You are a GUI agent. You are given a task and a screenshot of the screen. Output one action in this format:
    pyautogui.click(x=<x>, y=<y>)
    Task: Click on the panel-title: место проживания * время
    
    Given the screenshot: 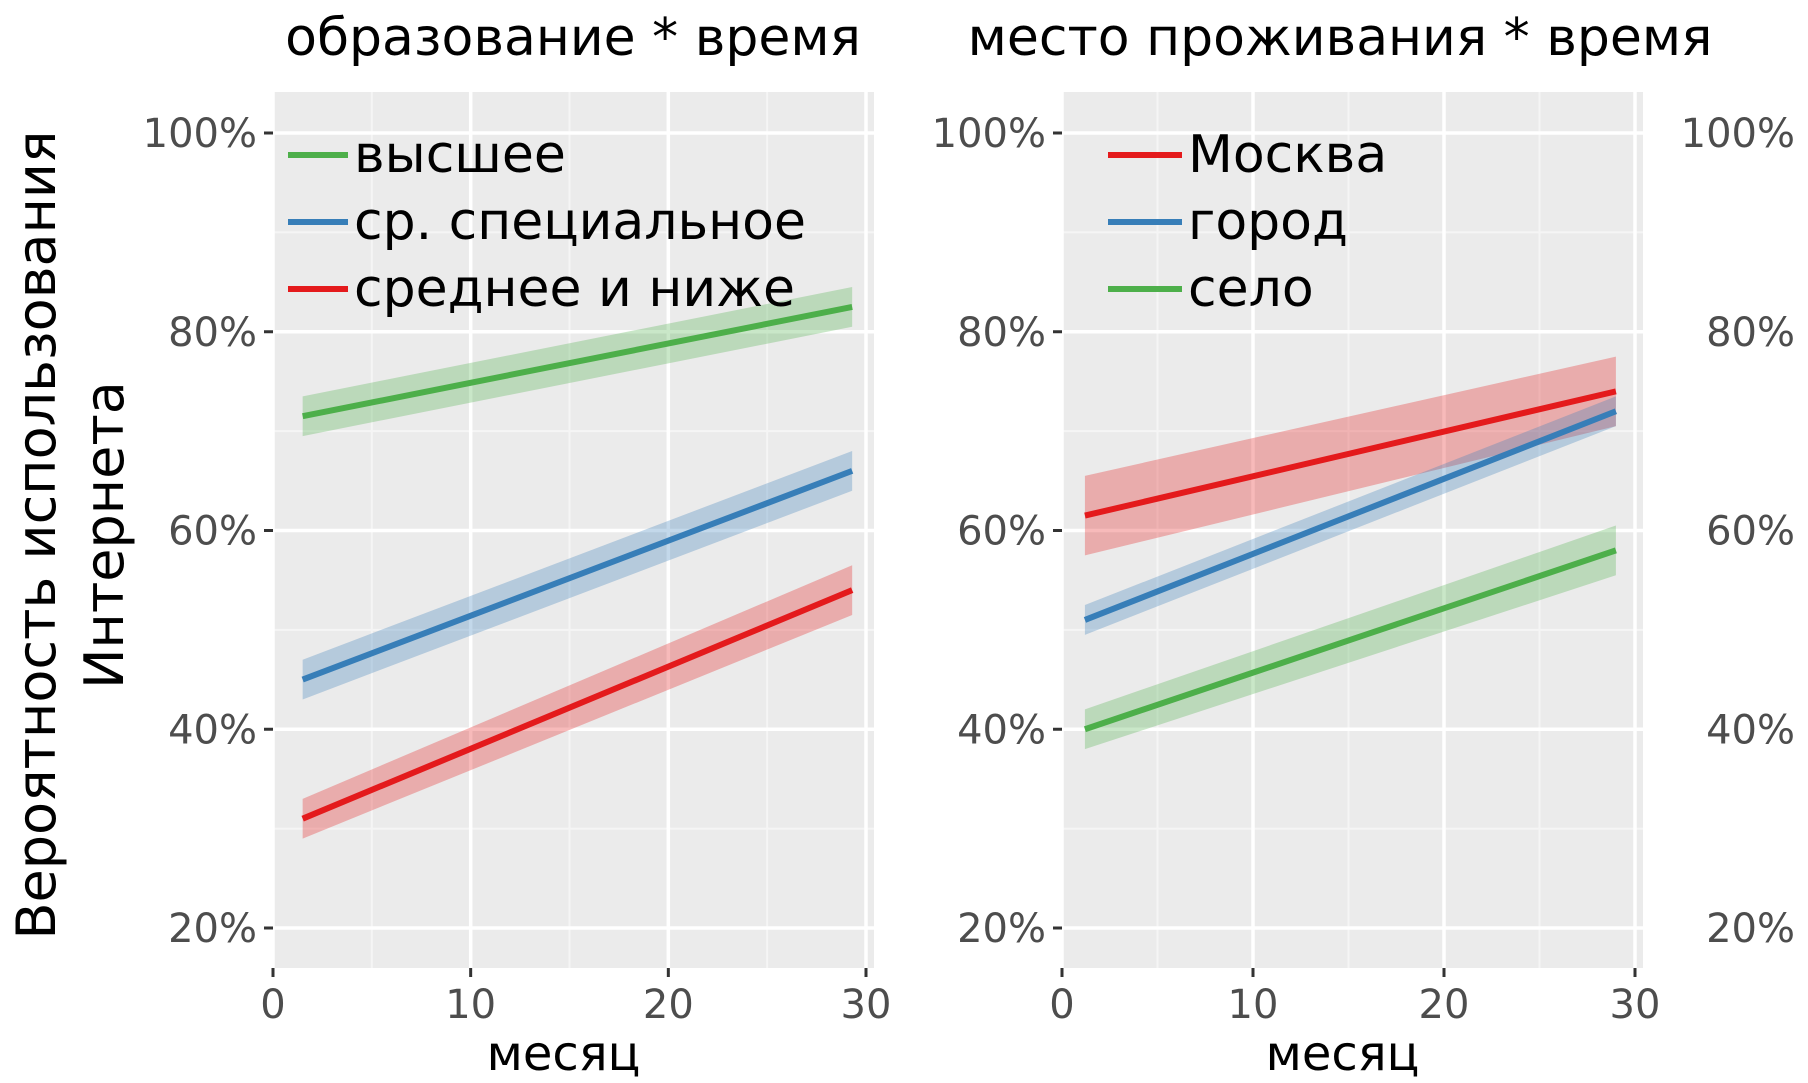 What is the action you would take?
    pyautogui.click(x=1340, y=38)
    